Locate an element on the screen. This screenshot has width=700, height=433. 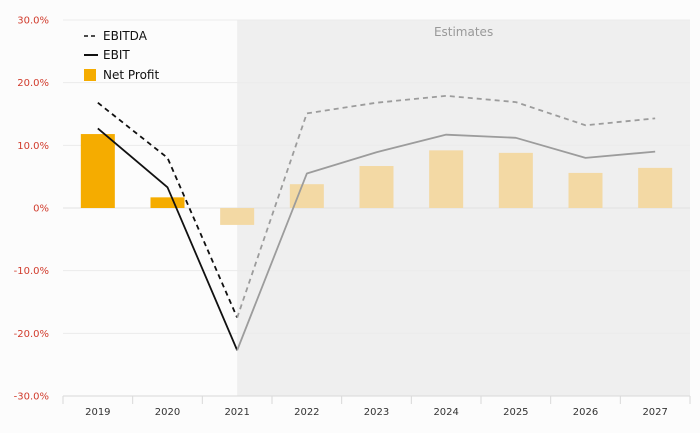
ebit-line-actual is located at coordinates (167, 239).